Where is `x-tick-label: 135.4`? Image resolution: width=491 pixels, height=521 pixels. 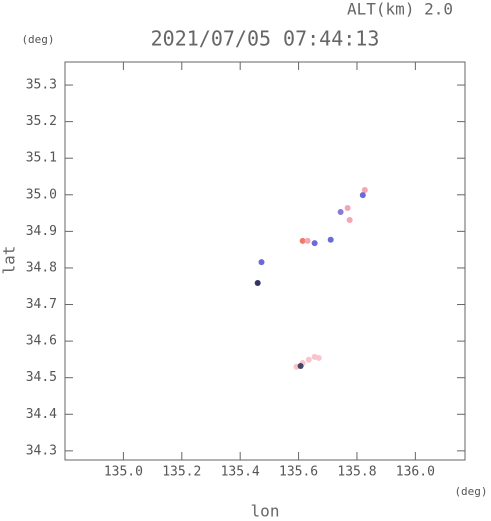 x-tick-label: 135.4 is located at coordinates (240, 472).